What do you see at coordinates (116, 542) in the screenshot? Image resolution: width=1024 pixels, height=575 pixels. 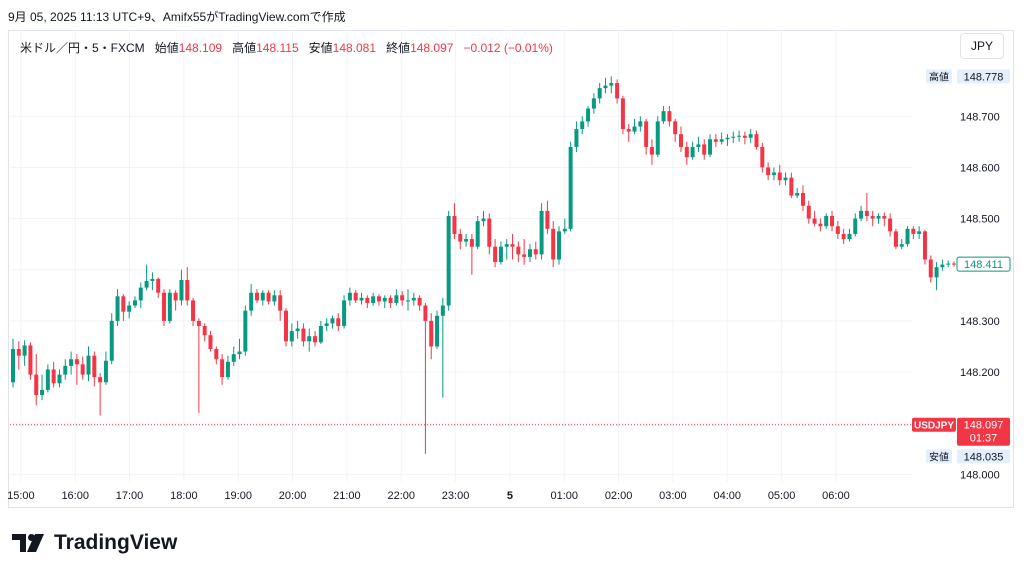 I see `brand-name: TradingView` at bounding box center [116, 542].